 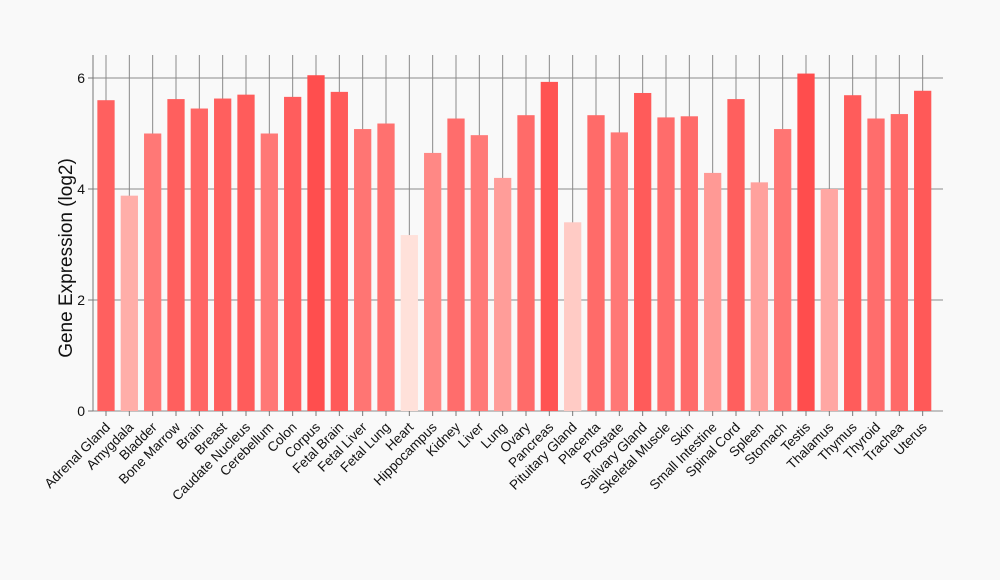 I want to click on y-tick-label: 2, so click(x=81, y=300).